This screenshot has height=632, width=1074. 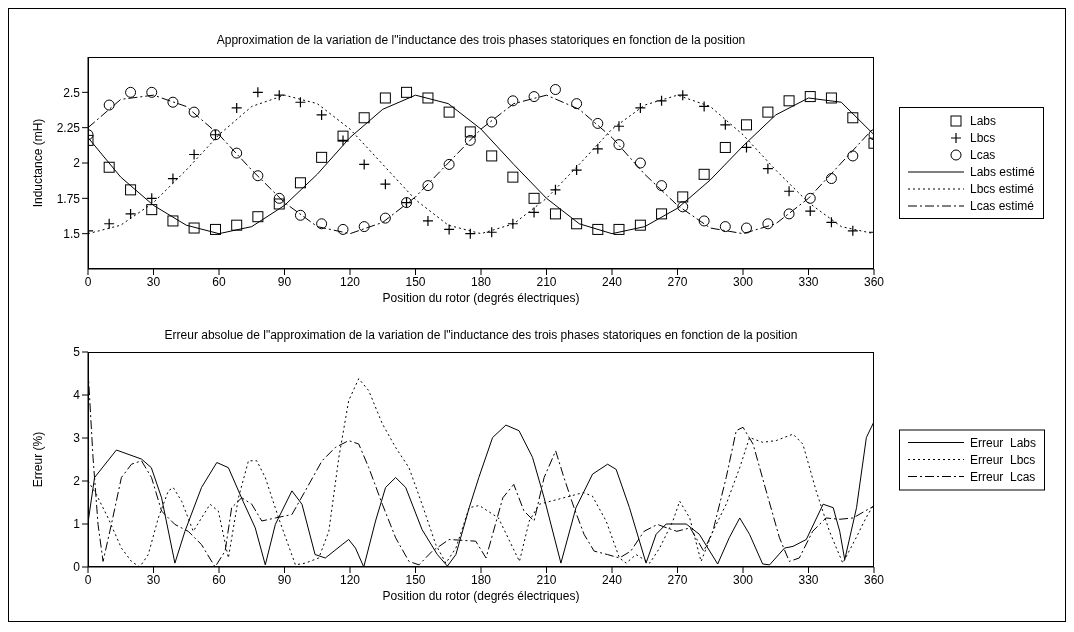 I want to click on y-tick-label: 2.25, so click(x=68, y=127).